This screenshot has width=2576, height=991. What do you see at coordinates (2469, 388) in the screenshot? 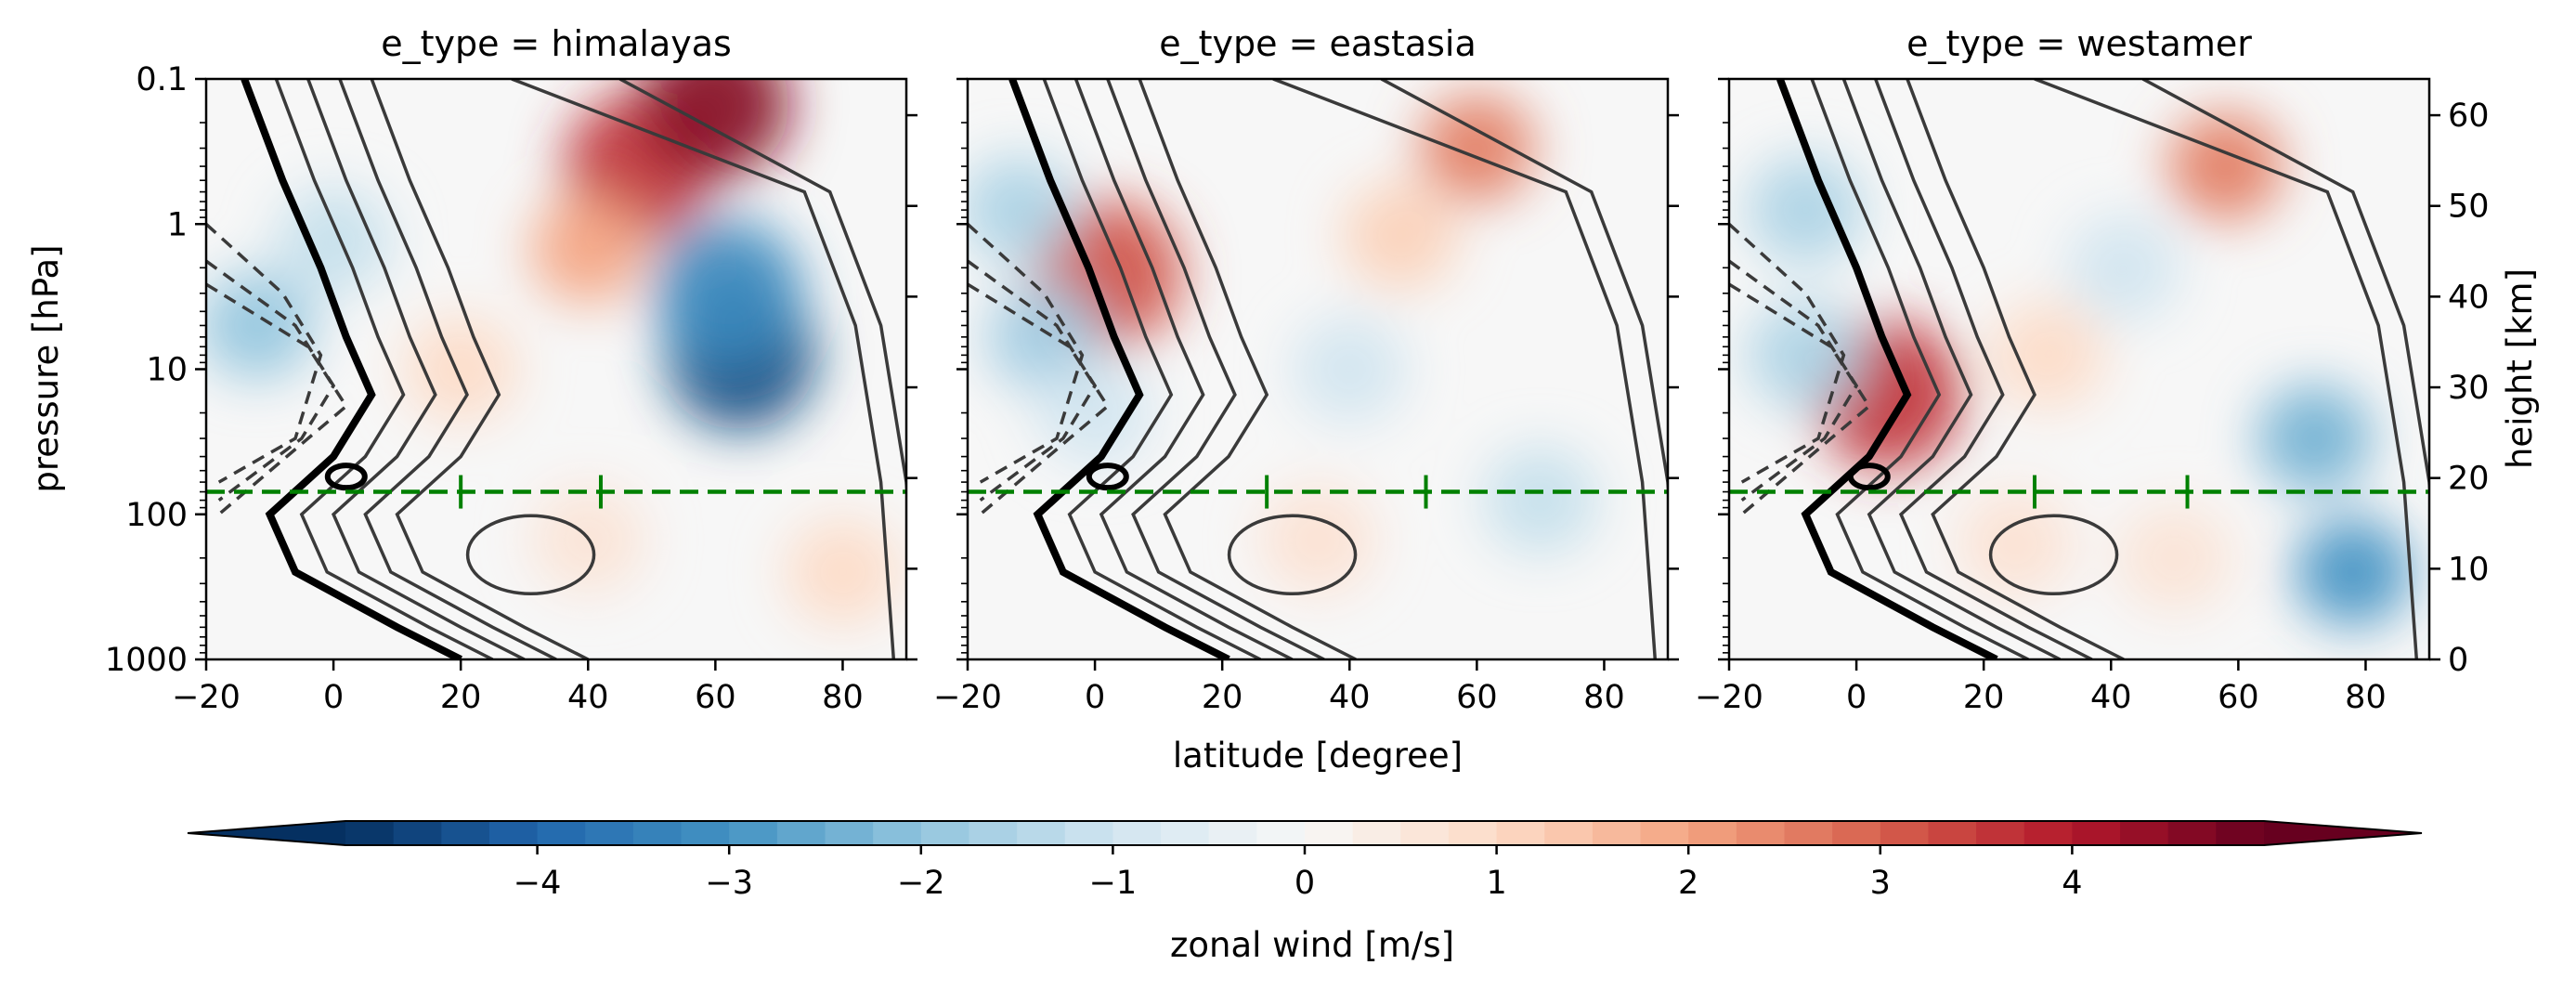
I see `y2-tick-label: 30` at bounding box center [2469, 388].